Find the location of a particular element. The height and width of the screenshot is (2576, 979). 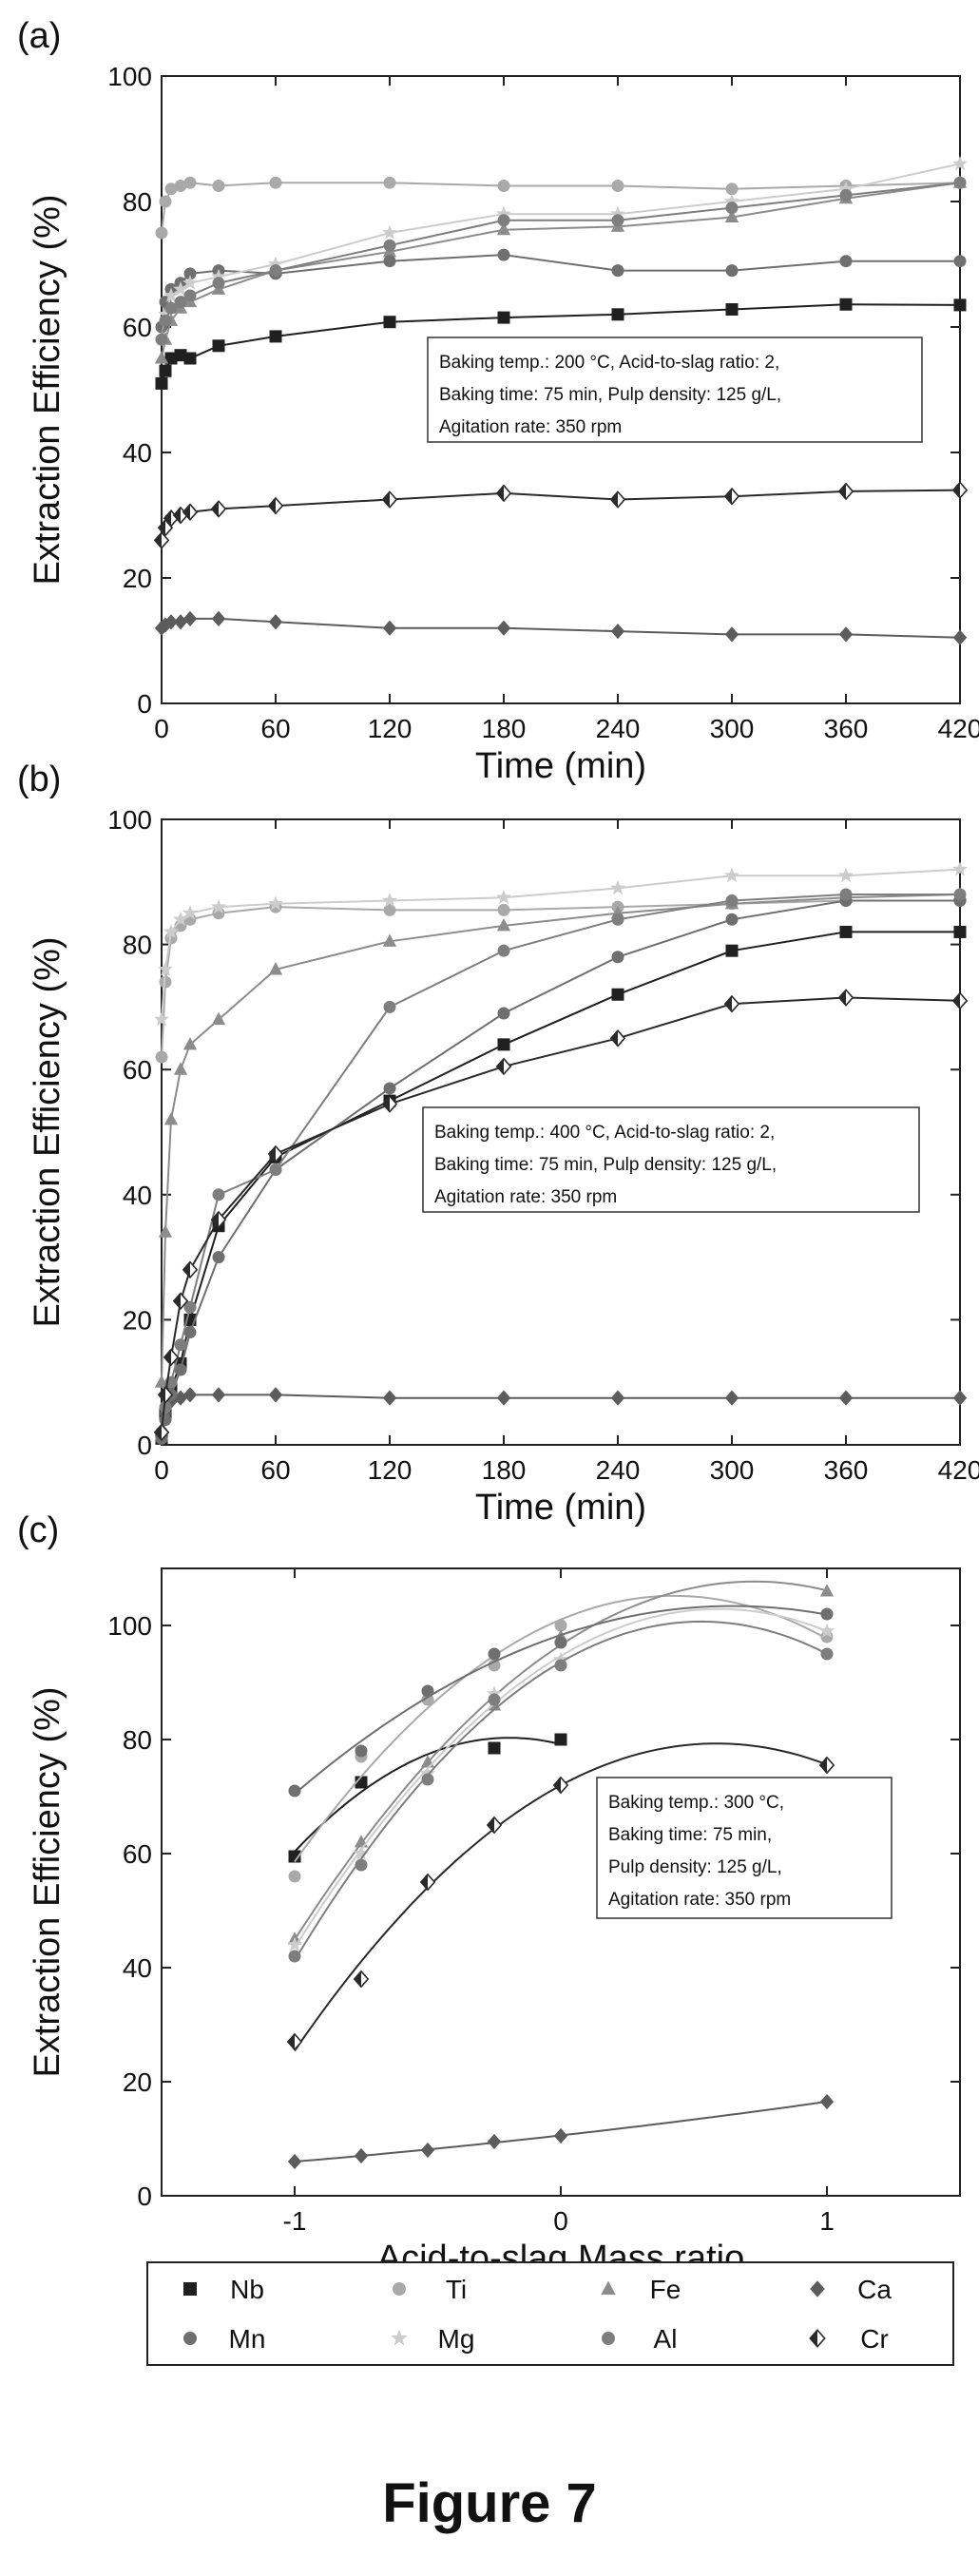

legend-label: Al is located at coordinates (666, 2339).